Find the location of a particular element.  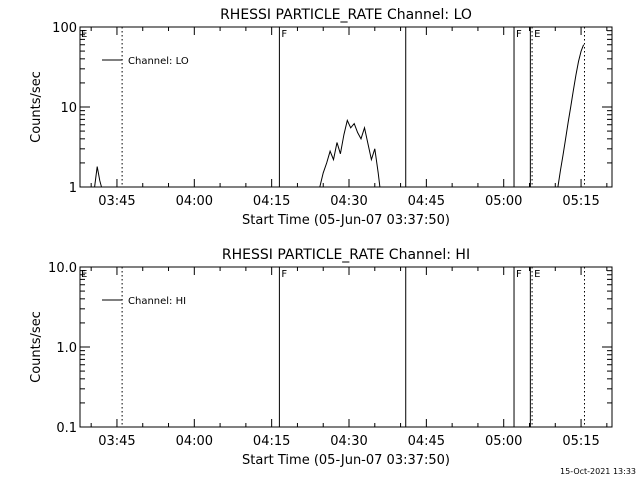

y-tick-label: 10.0 is located at coordinates (62, 268).